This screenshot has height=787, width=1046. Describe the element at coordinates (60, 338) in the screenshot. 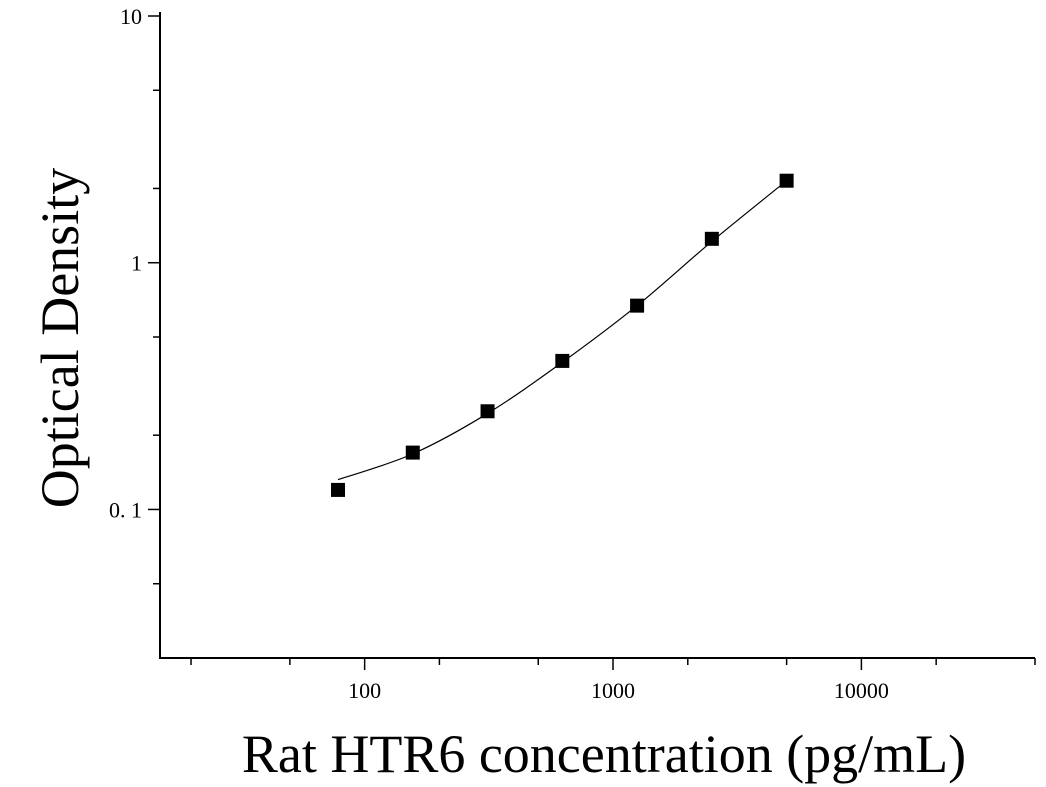

I see `y-axis-title: Optical Density` at that location.